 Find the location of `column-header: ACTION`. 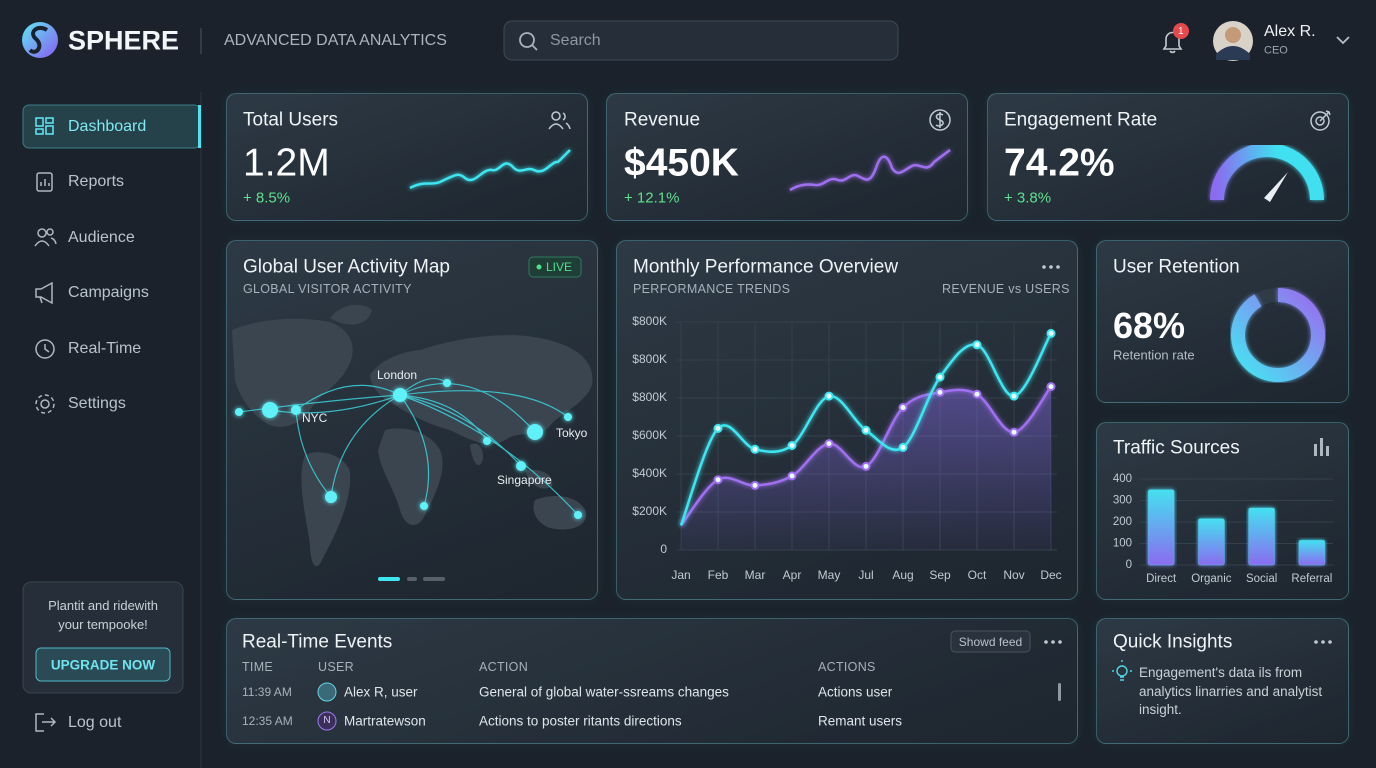

column-header: ACTION is located at coordinates (504, 666).